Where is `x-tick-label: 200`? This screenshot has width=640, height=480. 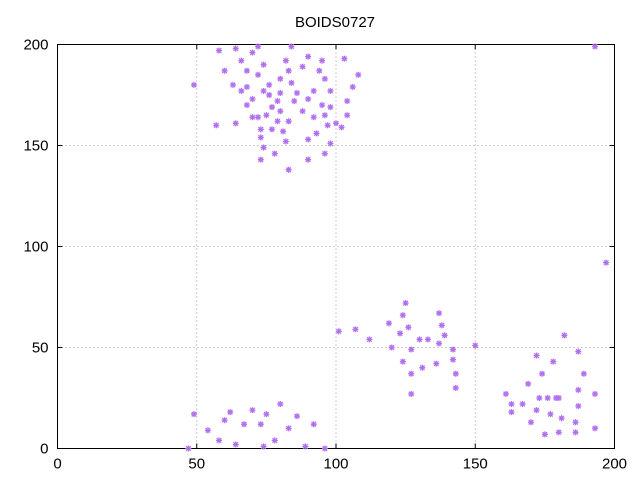 x-tick-label: 200 is located at coordinates (614, 464).